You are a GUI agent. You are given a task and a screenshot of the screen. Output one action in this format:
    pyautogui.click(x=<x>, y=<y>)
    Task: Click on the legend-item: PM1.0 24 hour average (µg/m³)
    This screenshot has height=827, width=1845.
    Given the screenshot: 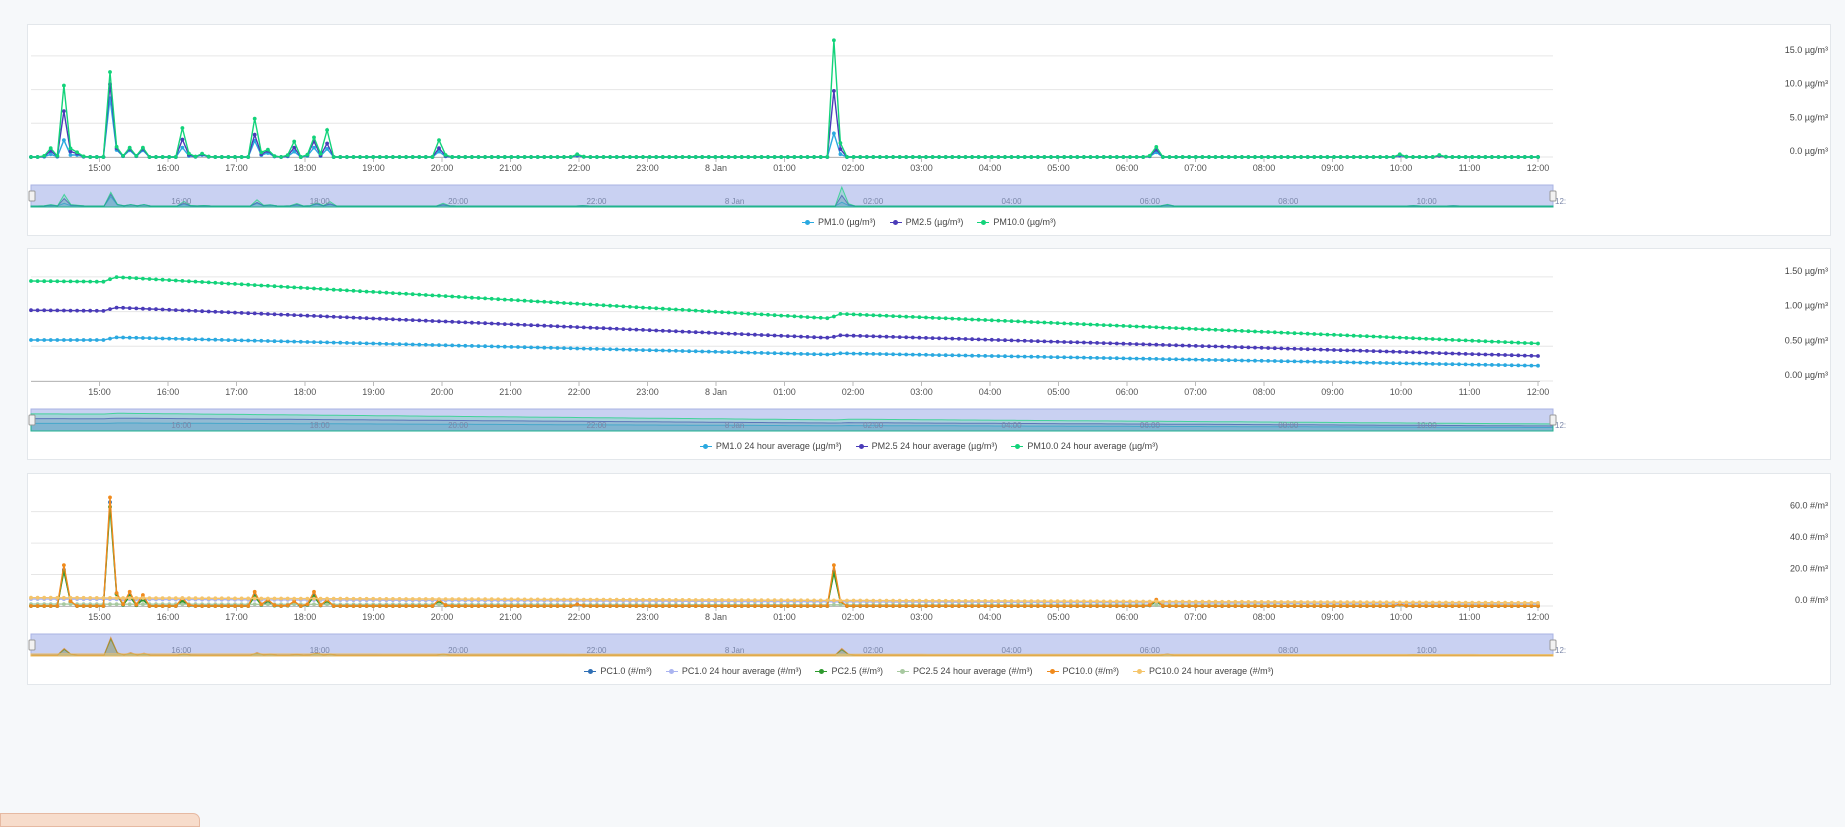 What is the action you would take?
    pyautogui.click(x=770, y=446)
    